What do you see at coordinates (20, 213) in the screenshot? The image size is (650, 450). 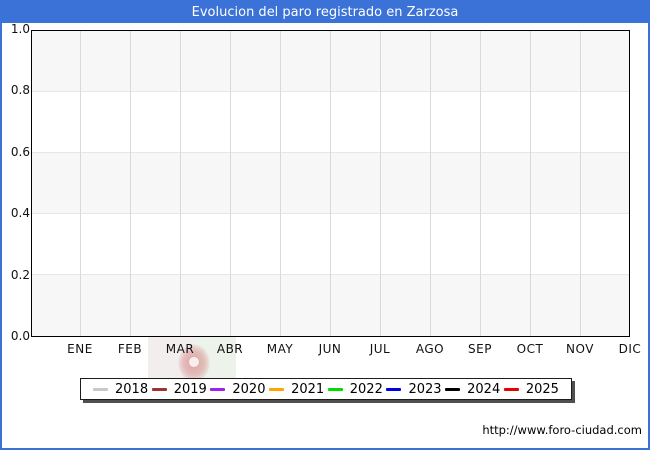 I see `y-tick-label: 0.4` at bounding box center [20, 213].